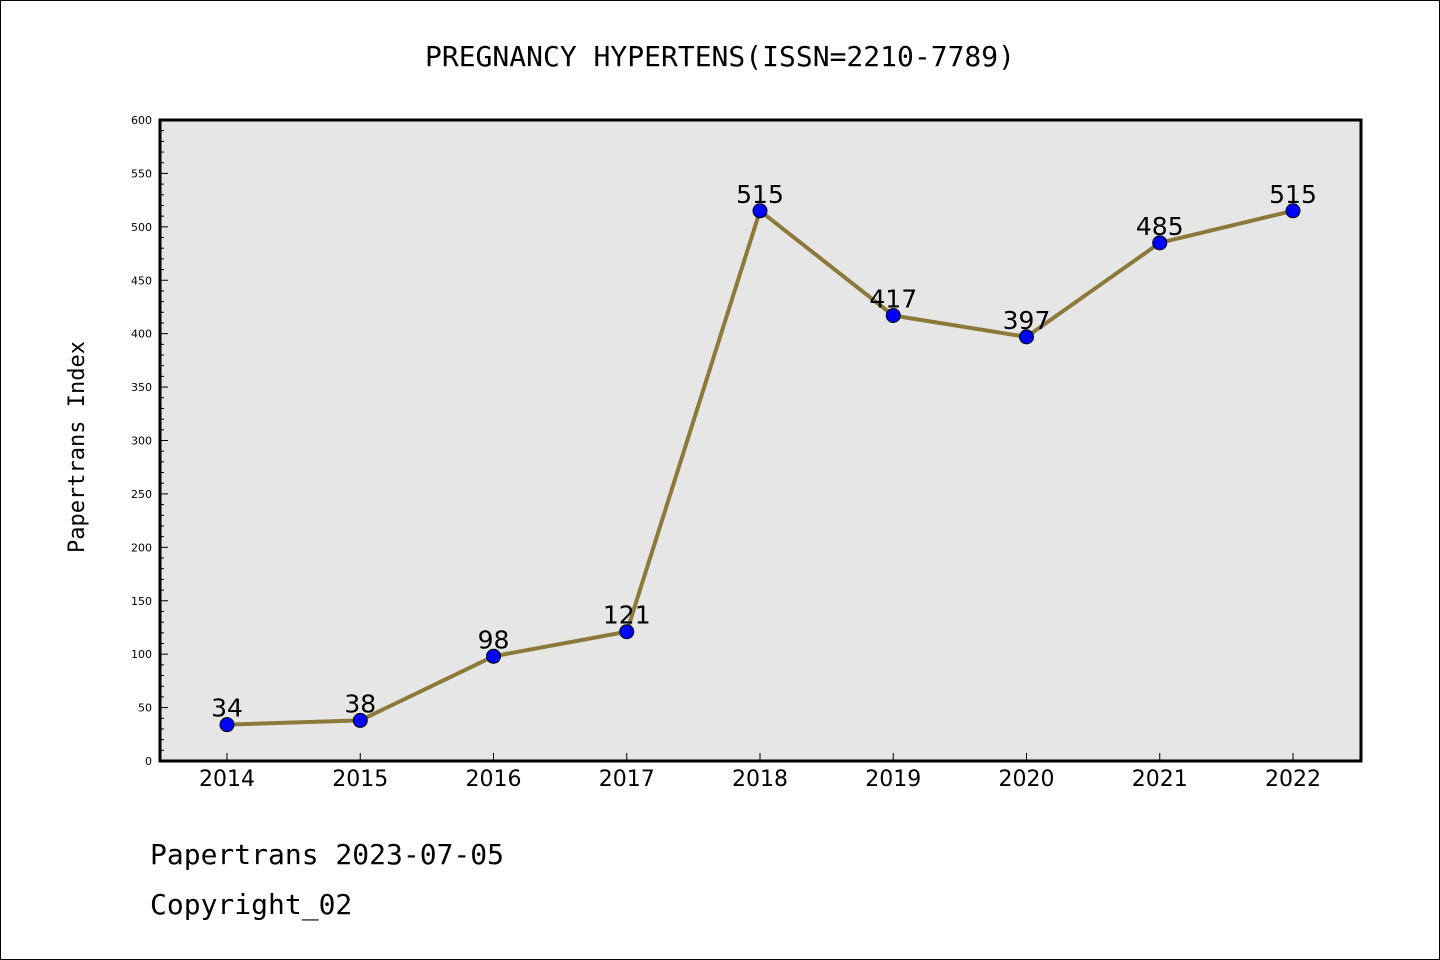  What do you see at coordinates (1293, 779) in the screenshot?
I see `x-tick-label: 2022` at bounding box center [1293, 779].